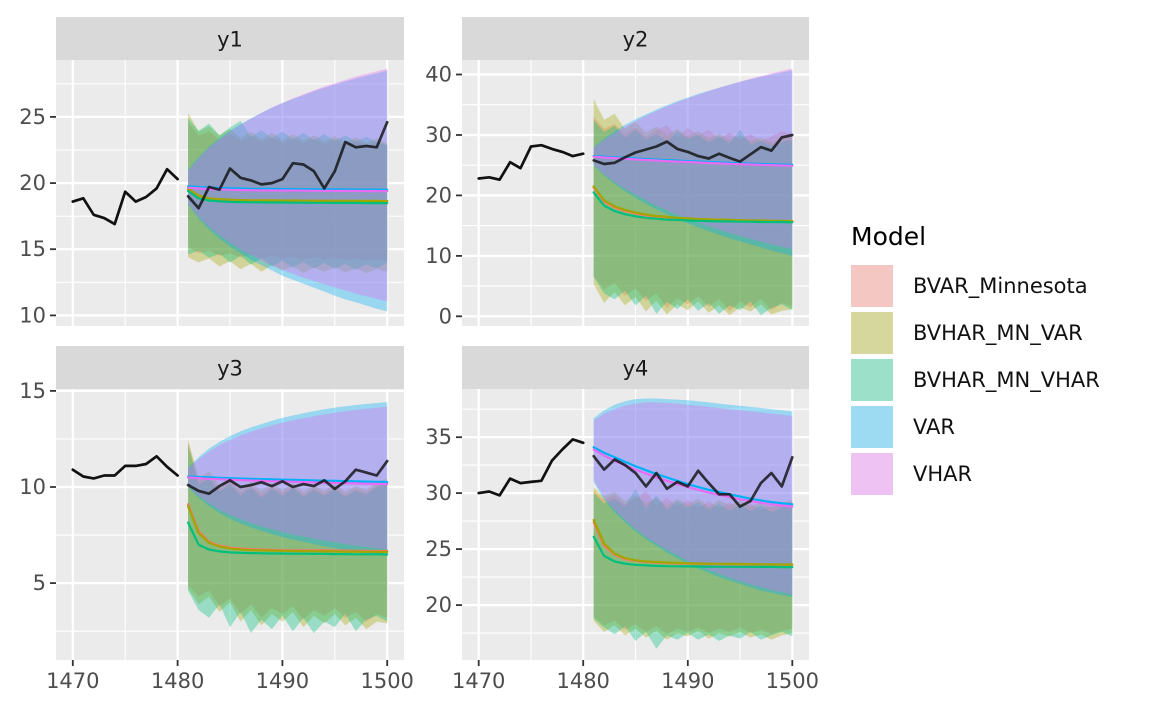 The height and width of the screenshot is (711, 1152). I want to click on forecast-line-vhar-y2, so click(693, 161).